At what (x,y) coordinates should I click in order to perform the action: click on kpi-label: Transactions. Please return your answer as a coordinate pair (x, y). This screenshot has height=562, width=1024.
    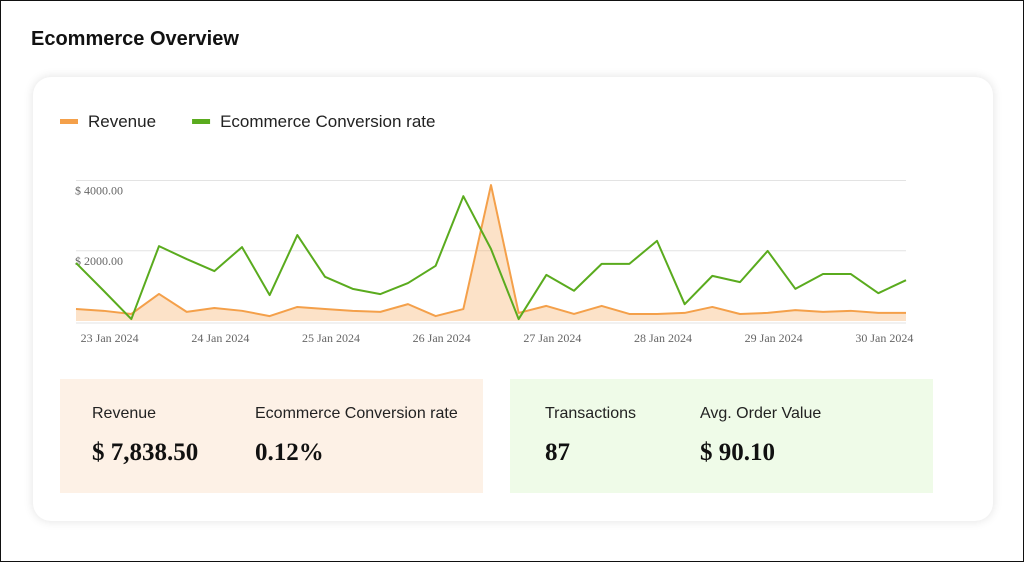
    Looking at the image, I should click on (590, 413).